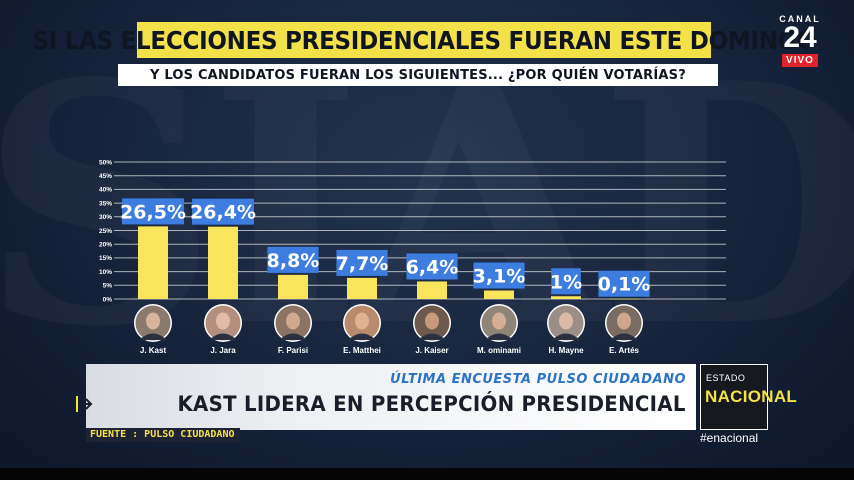 The height and width of the screenshot is (480, 854). I want to click on candidate-name: J. Kaiser, so click(431, 350).